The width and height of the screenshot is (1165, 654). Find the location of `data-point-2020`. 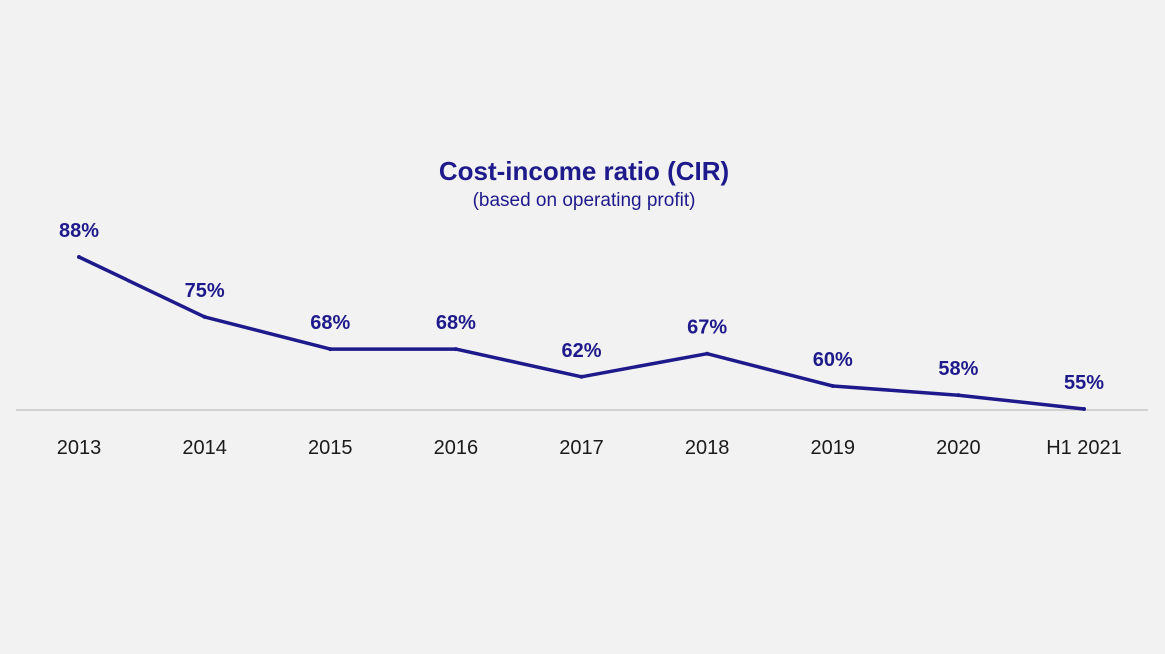

data-point-2020 is located at coordinates (958, 395).